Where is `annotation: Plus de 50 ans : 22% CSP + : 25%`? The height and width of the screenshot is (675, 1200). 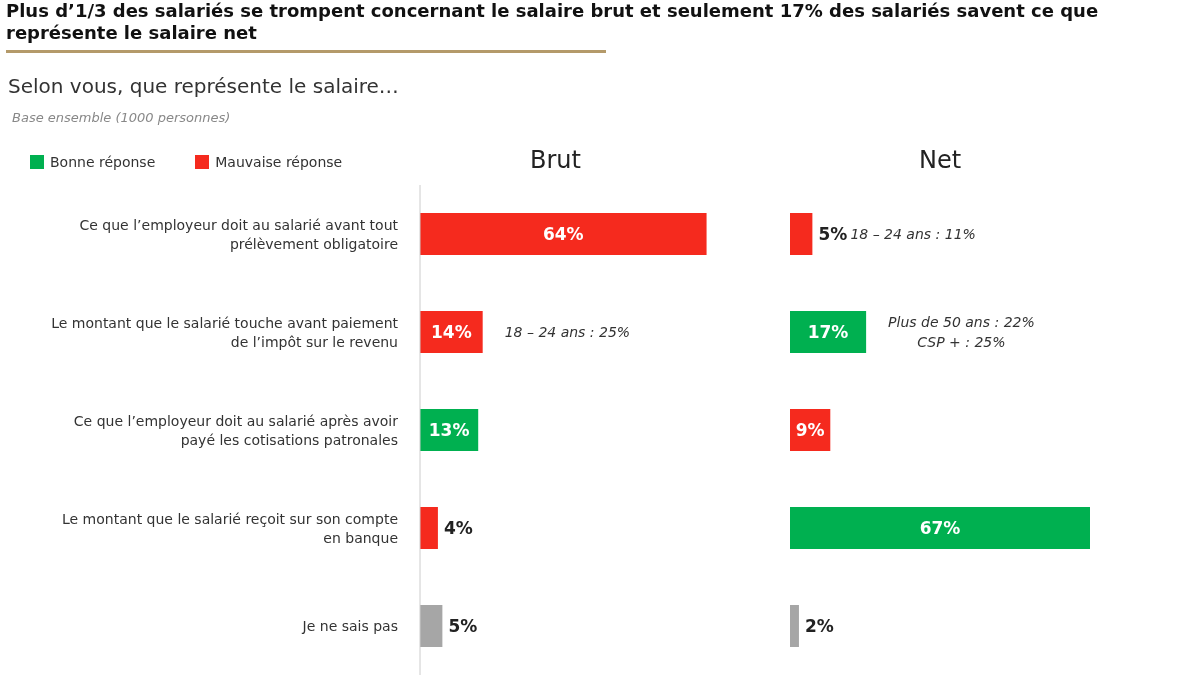 annotation: Plus de 50 ans : 22% CSP + : 25% is located at coordinates (961, 332).